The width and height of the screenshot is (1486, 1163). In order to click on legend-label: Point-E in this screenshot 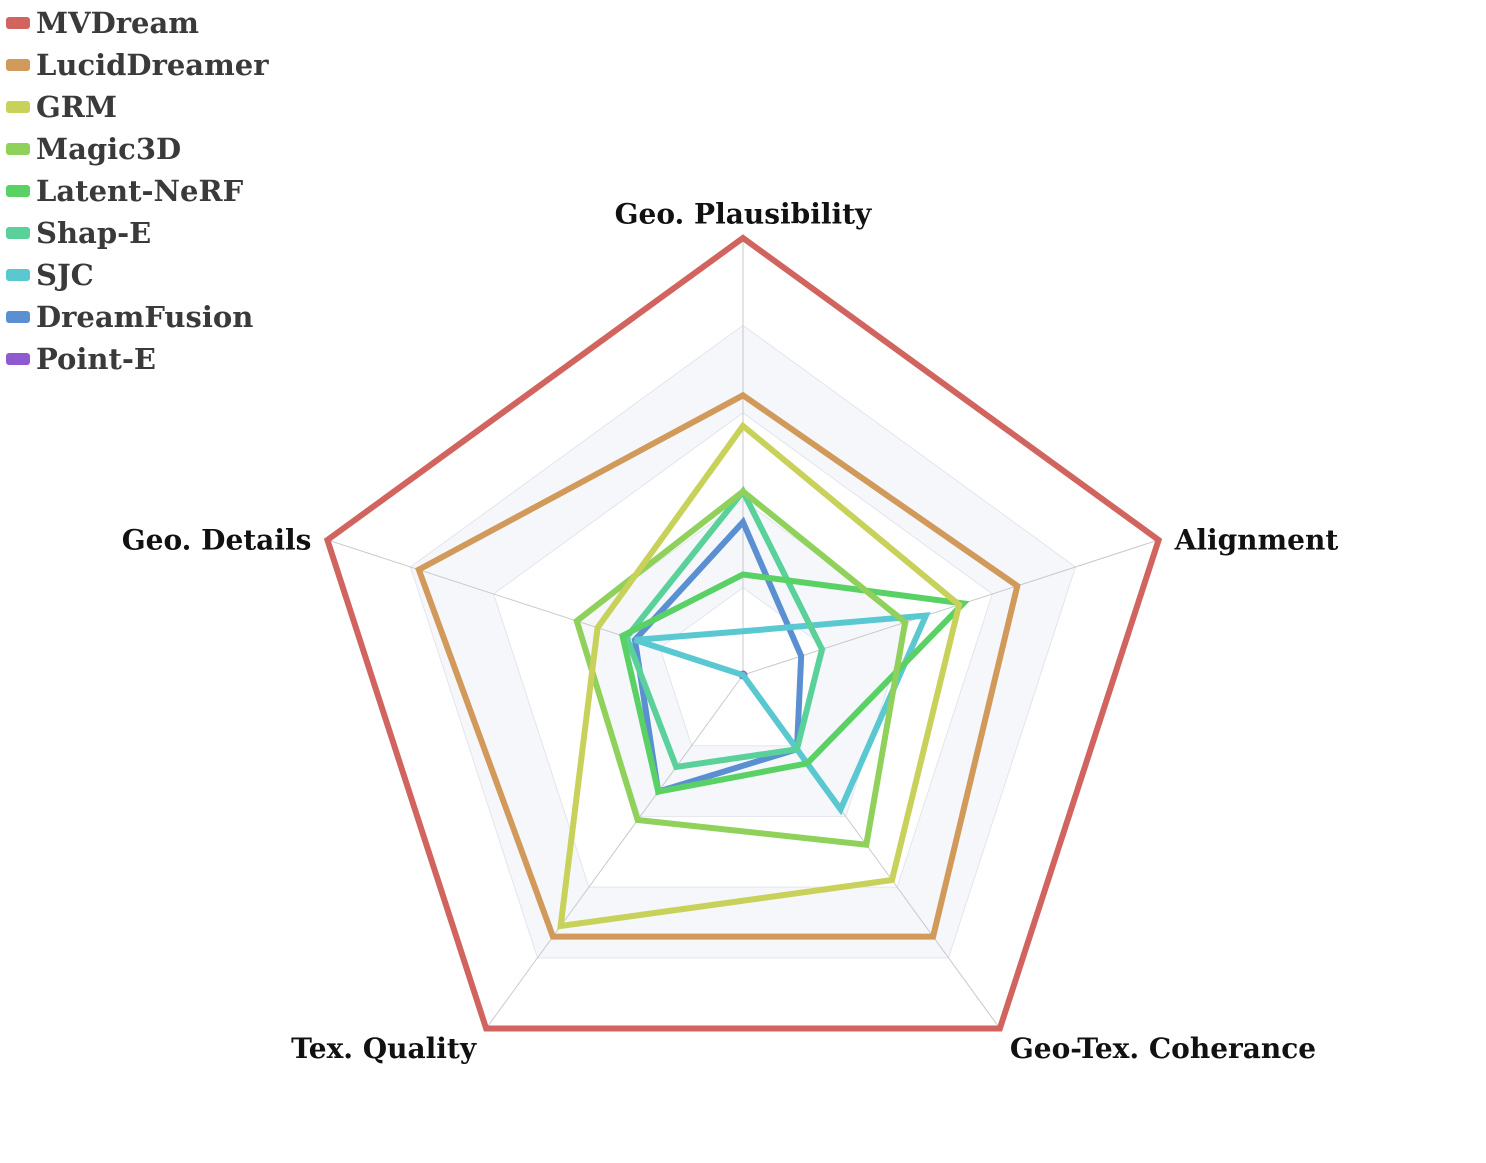, I will do `click(96, 359)`.